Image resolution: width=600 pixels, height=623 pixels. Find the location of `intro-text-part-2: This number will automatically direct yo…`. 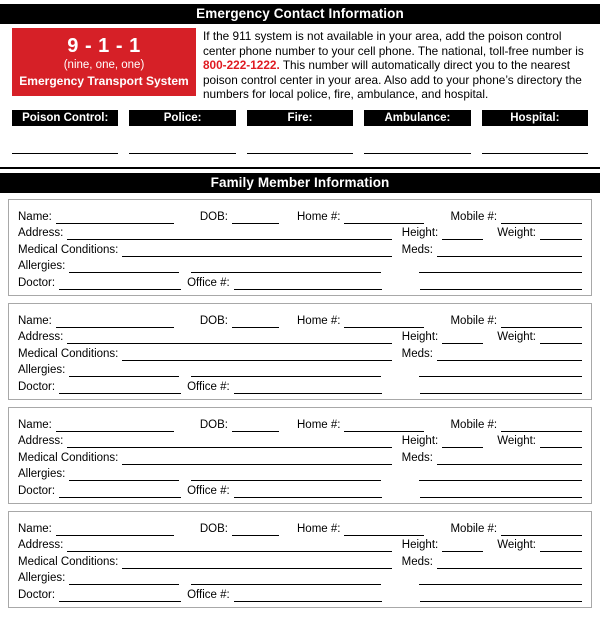

intro-text-part-2: This number will automatically direct yo… is located at coordinates (392, 80).